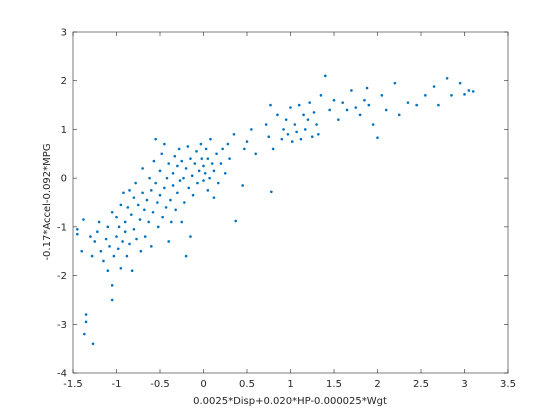  Describe the element at coordinates (203, 384) in the screenshot. I see `x-tick-label: 0` at that location.